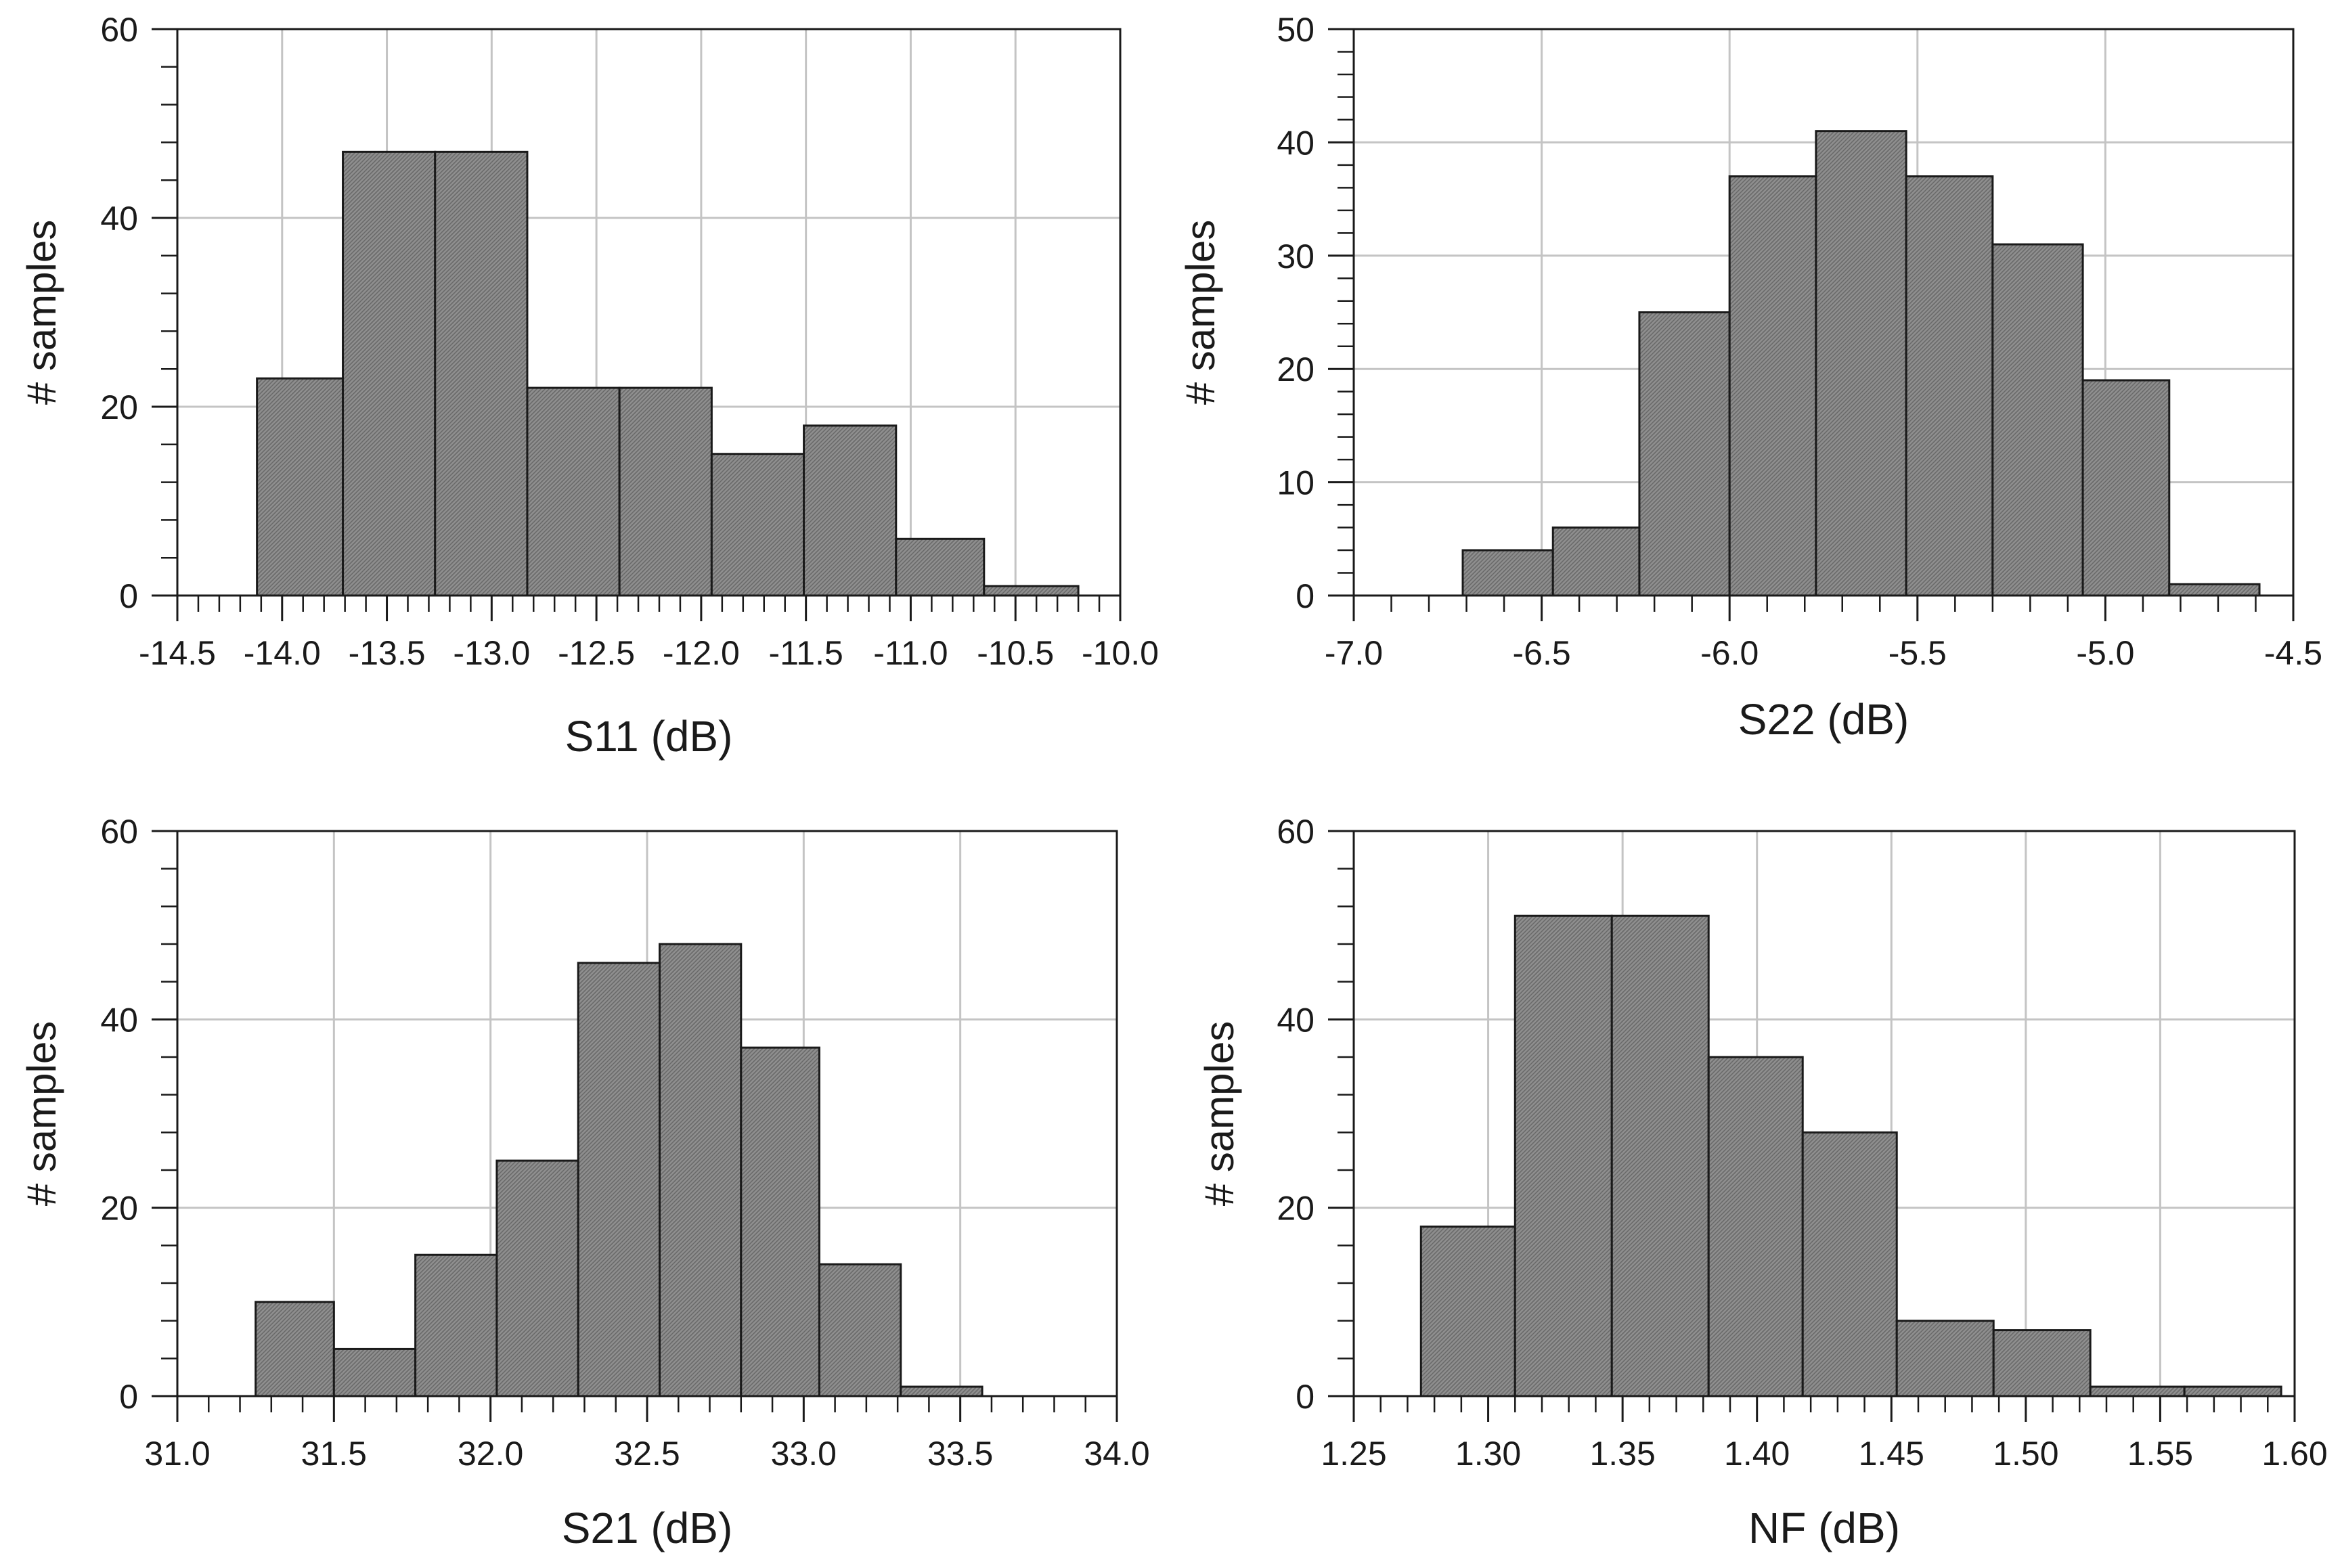 This screenshot has width=2342, height=1568. I want to click on nf-xtick-label: 1.60, so click(2294, 1454).